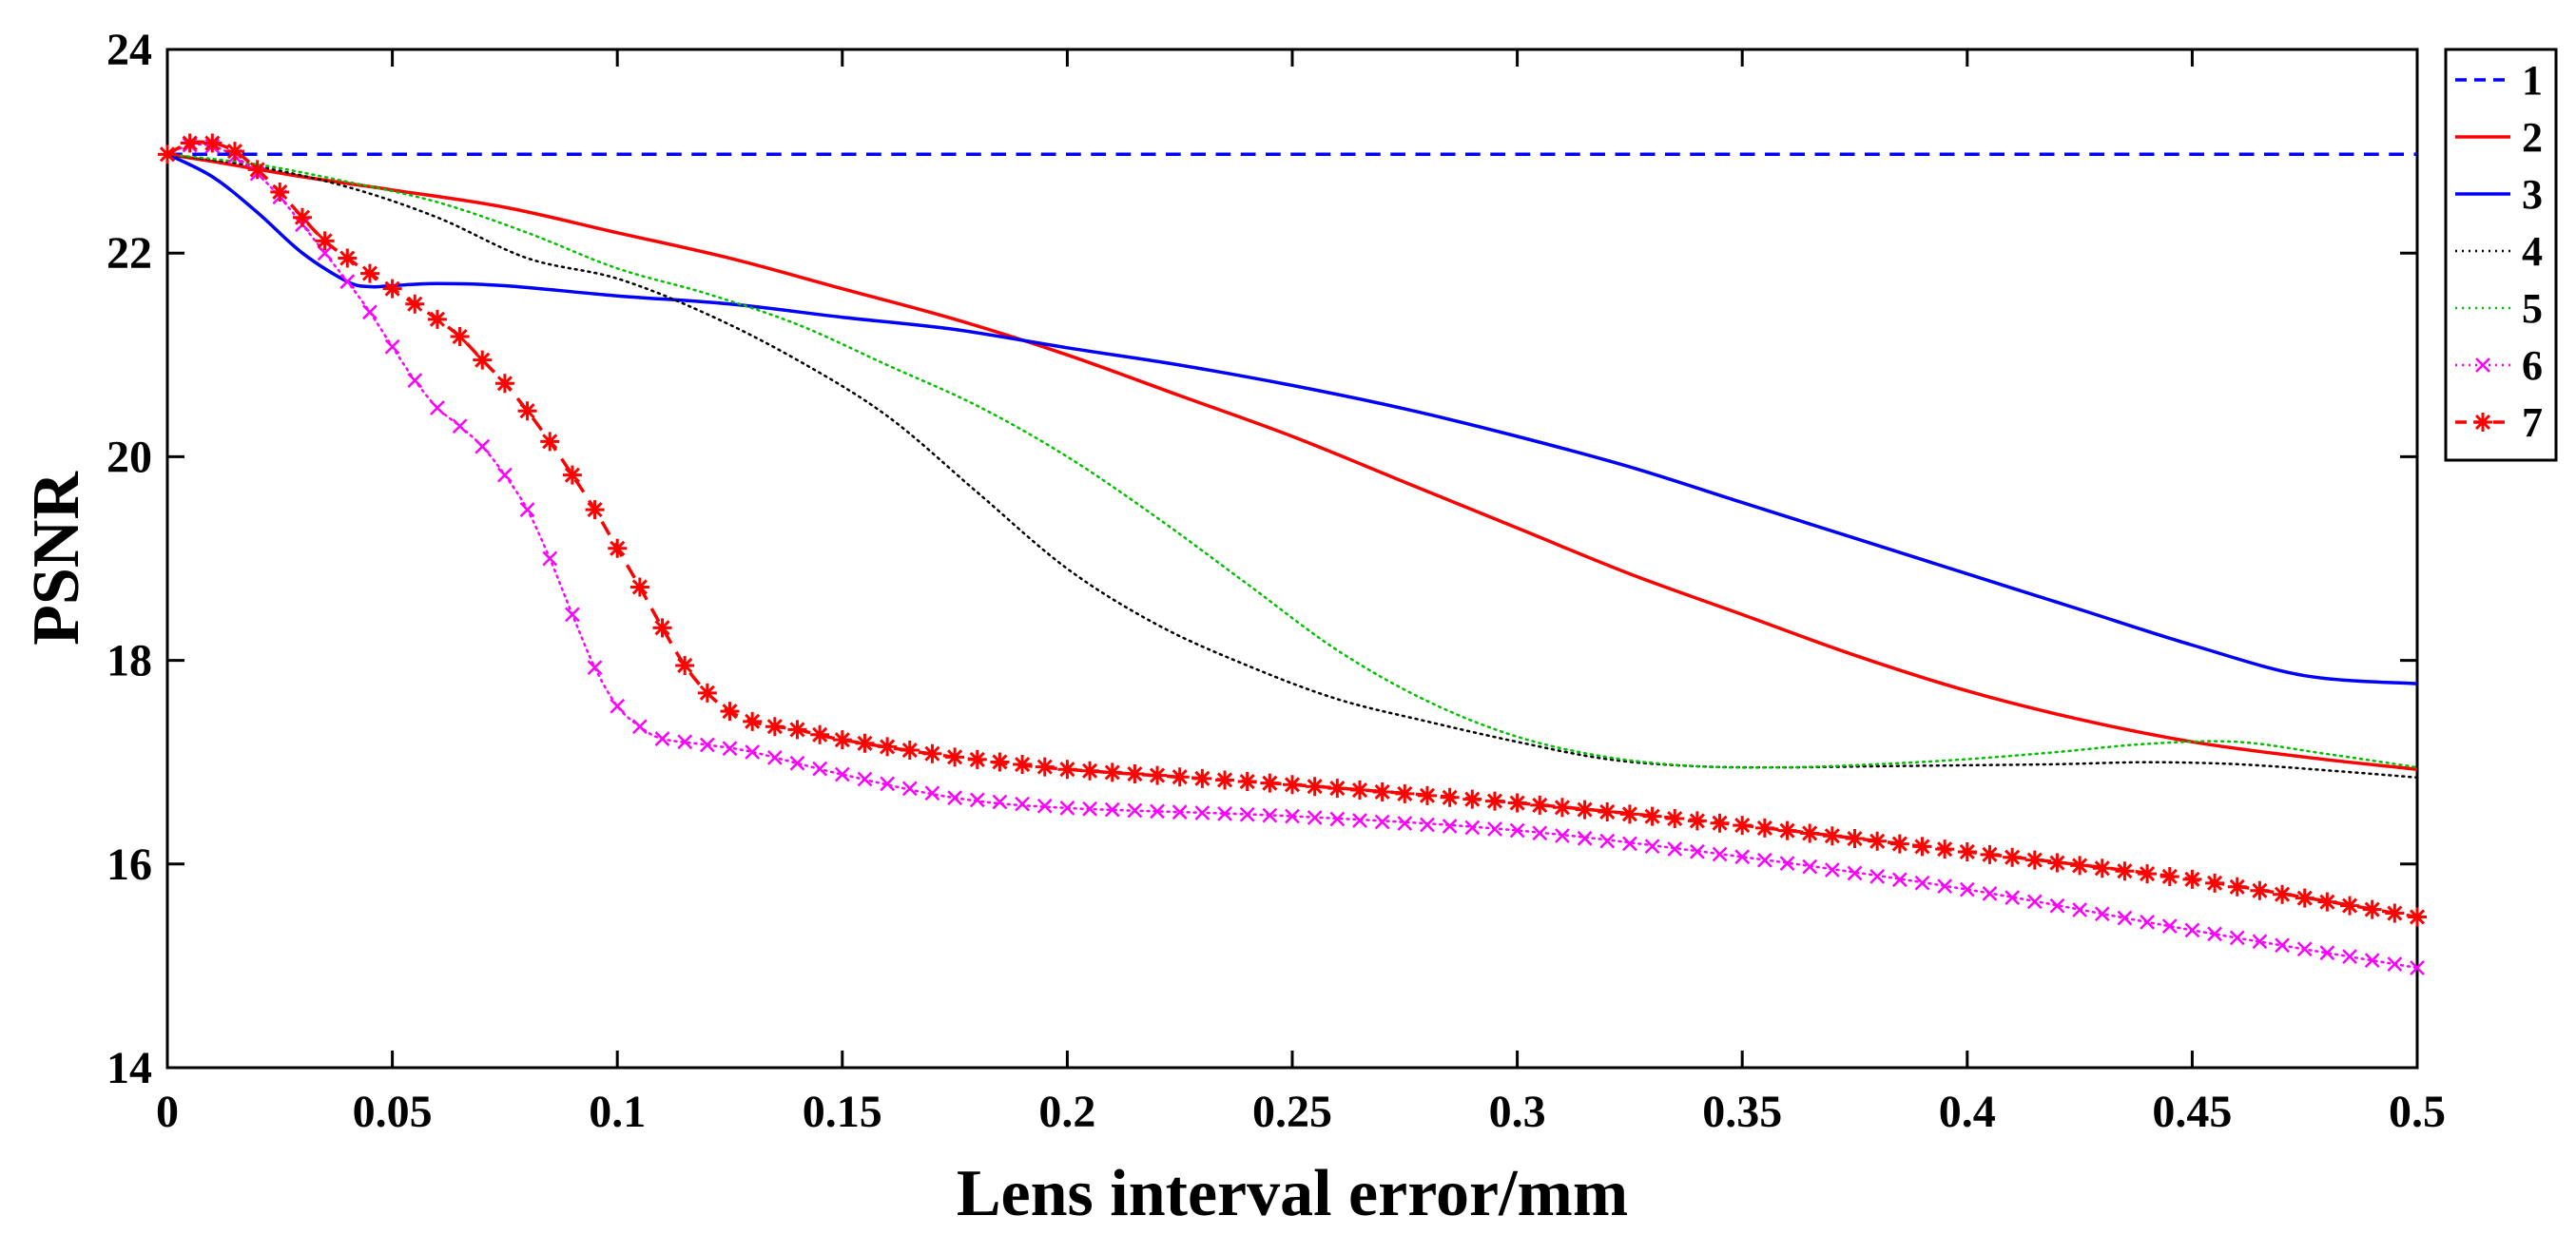 Image resolution: width=2576 pixels, height=1235 pixels. What do you see at coordinates (1742, 1112) in the screenshot?
I see `x-tick-label: 0.35` at bounding box center [1742, 1112].